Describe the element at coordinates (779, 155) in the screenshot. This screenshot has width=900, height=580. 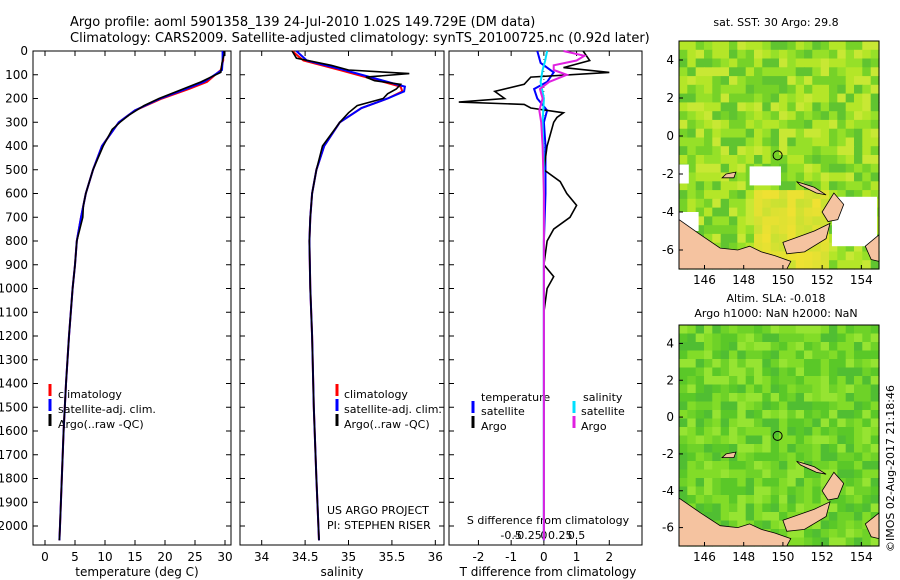
I see `map-frame` at that location.